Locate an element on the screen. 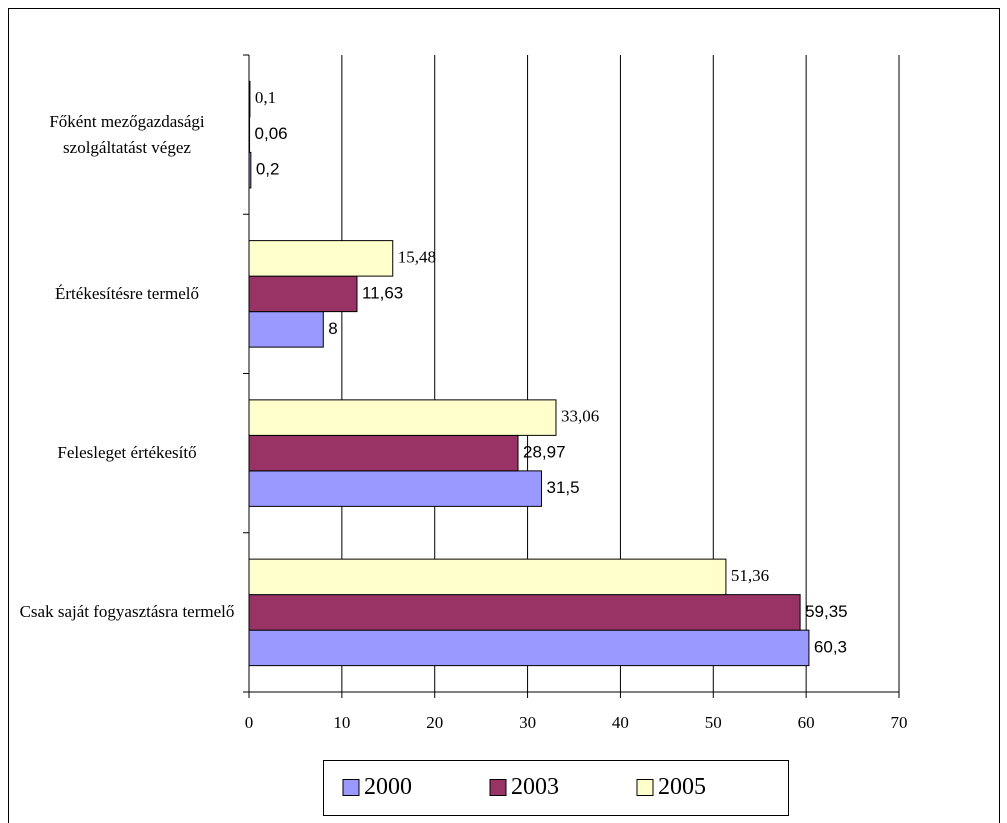 The image size is (1007, 823). x-tick-label: 0 is located at coordinates (249, 722).